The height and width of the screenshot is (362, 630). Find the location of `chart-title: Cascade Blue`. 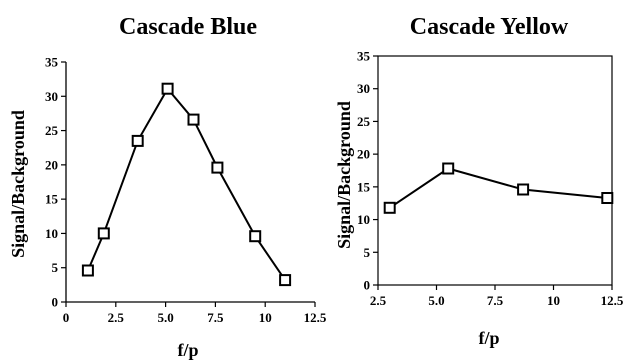

chart-title: Cascade Blue is located at coordinates (188, 27).